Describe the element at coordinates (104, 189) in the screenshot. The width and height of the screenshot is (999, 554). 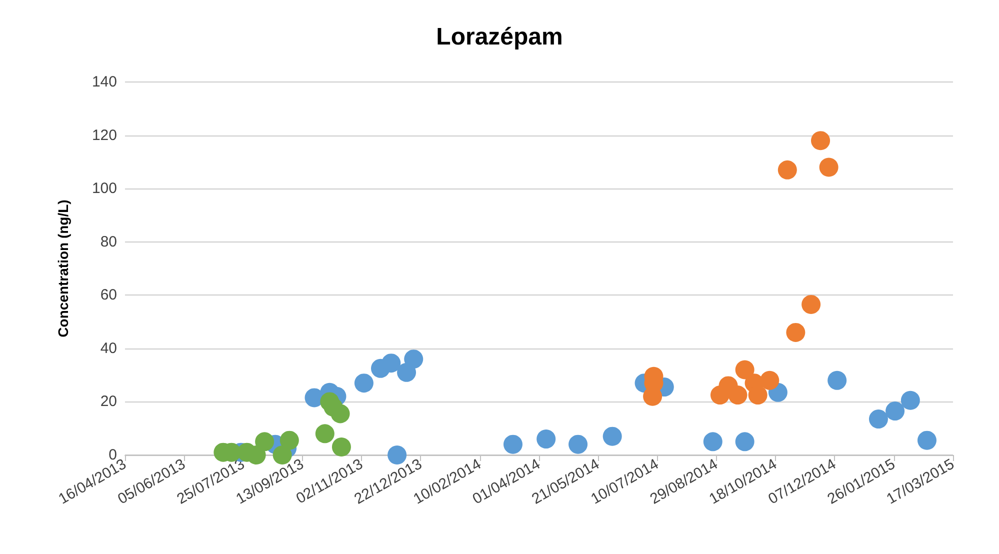
I see `y-tick-label: 100` at that location.